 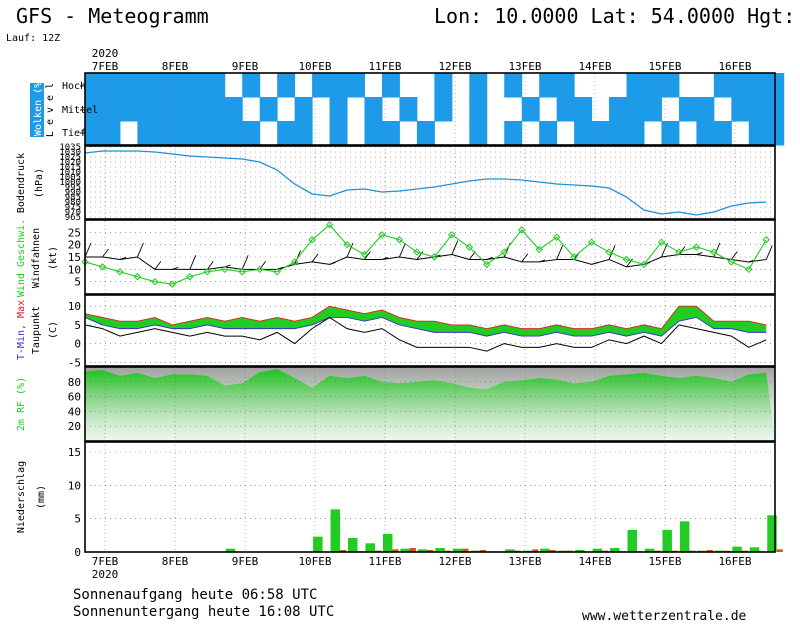 I want to click on wind-tick-label: 10, so click(x=74, y=269).